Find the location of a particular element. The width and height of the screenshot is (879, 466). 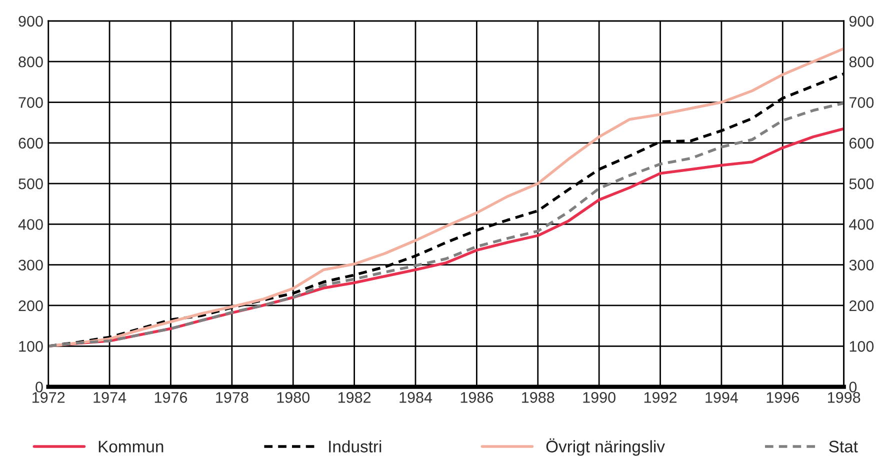

y2-tick-label: 0 is located at coordinates (853, 387).